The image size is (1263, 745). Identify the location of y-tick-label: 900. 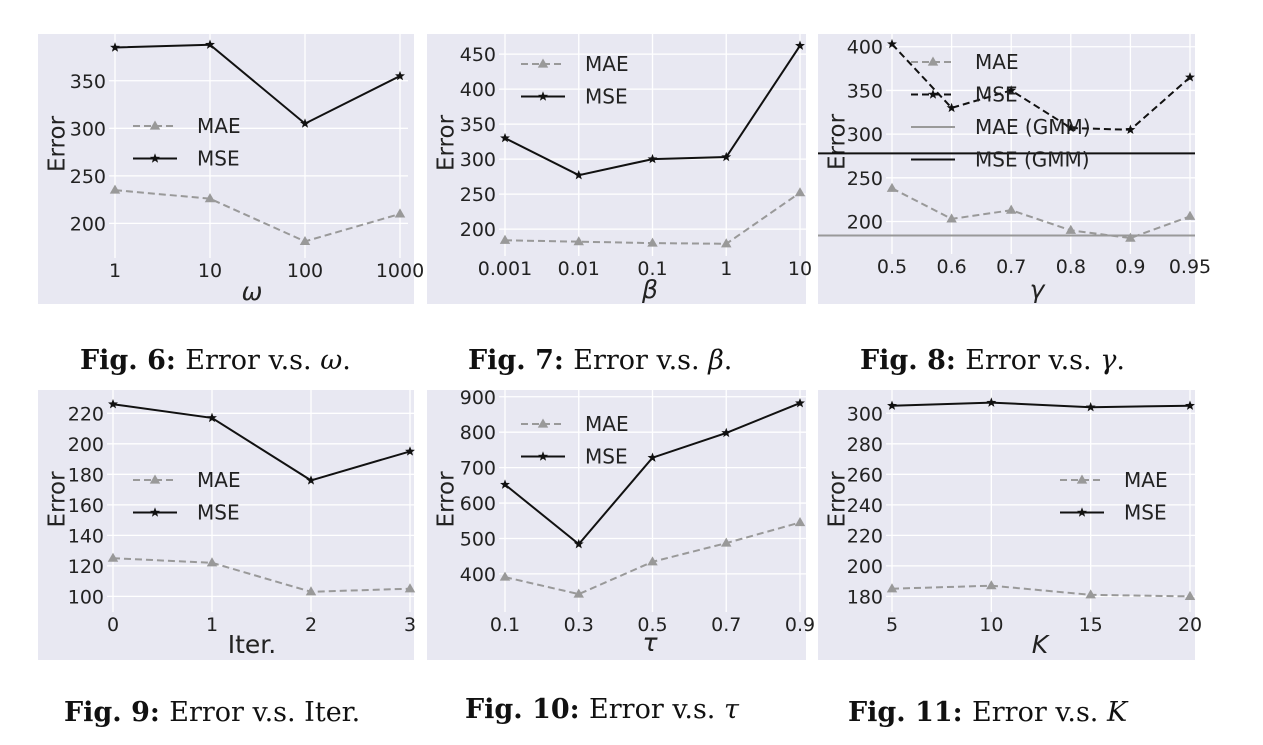
(478, 398).